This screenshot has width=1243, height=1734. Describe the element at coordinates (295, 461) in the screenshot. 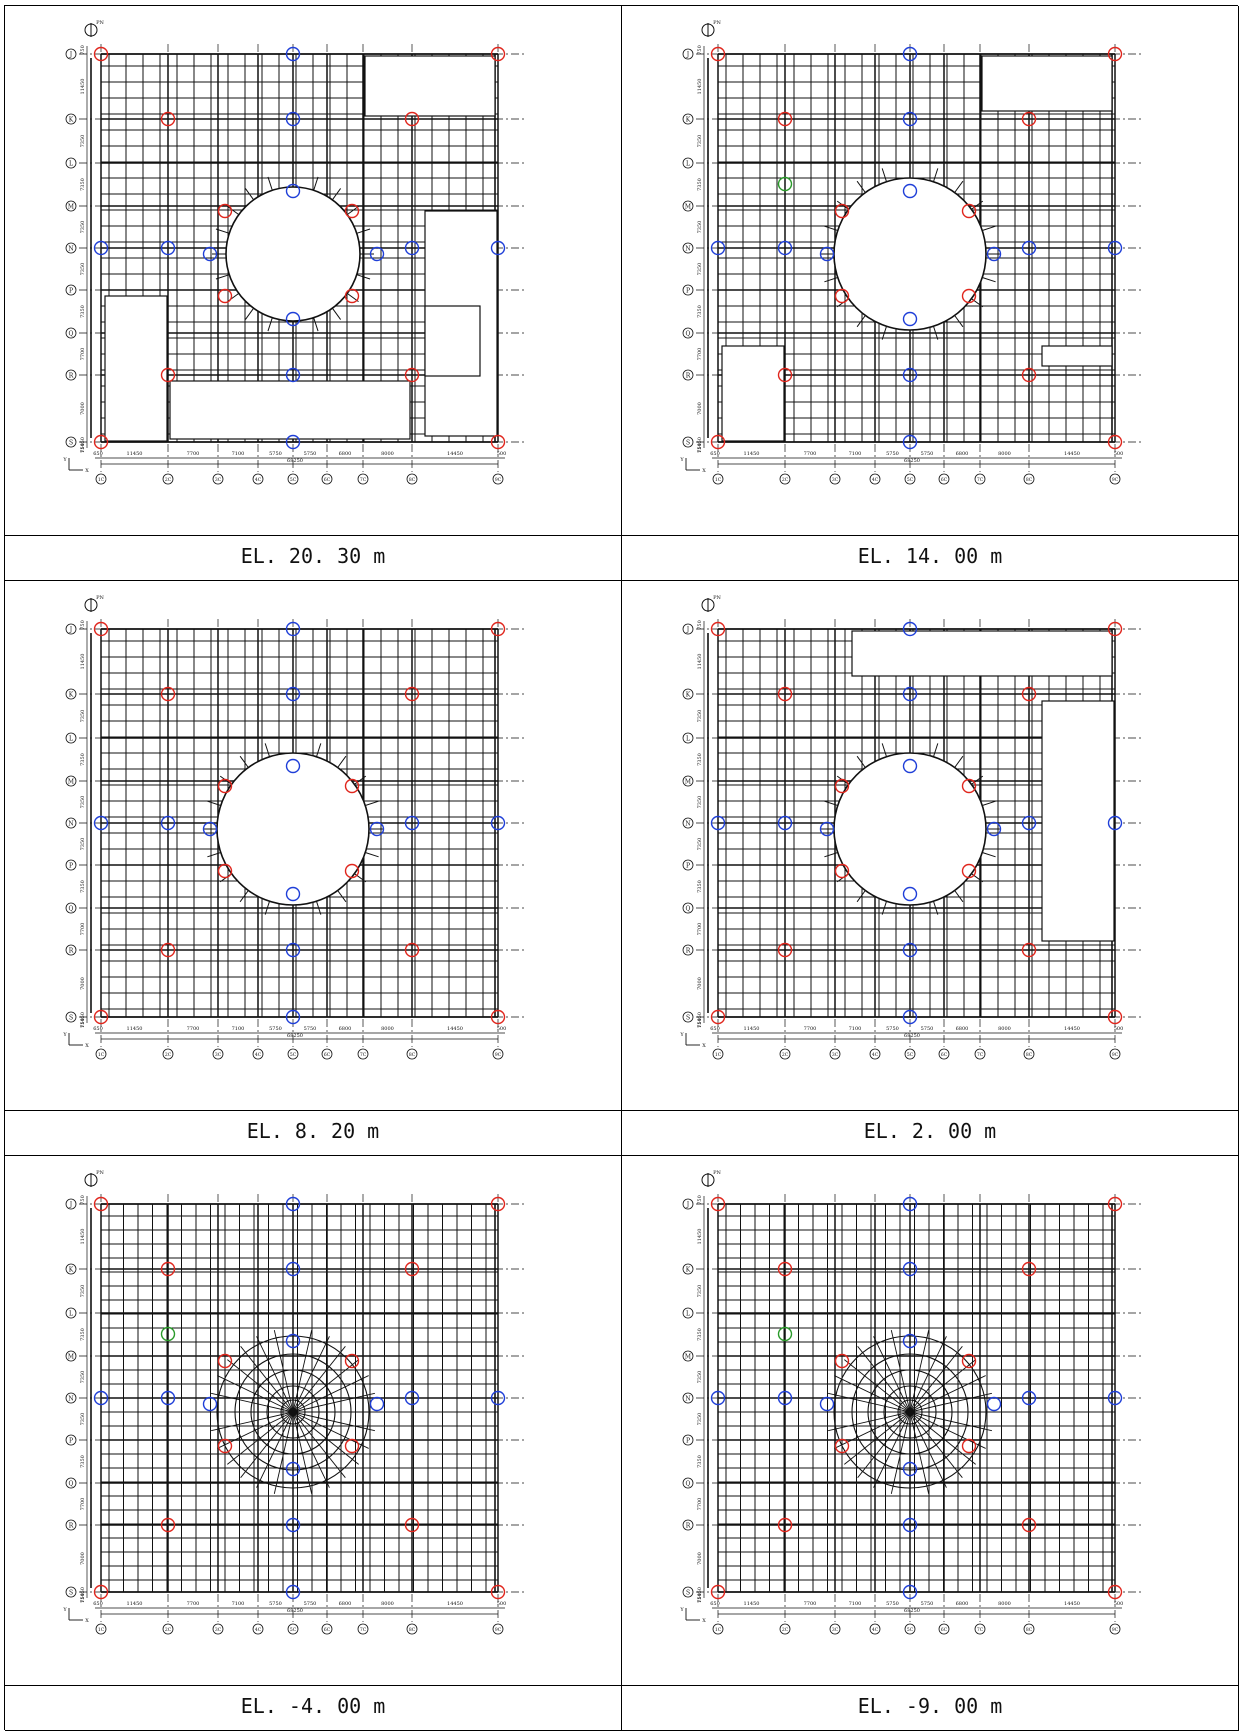

I see `total-dimension-label: 68250` at that location.